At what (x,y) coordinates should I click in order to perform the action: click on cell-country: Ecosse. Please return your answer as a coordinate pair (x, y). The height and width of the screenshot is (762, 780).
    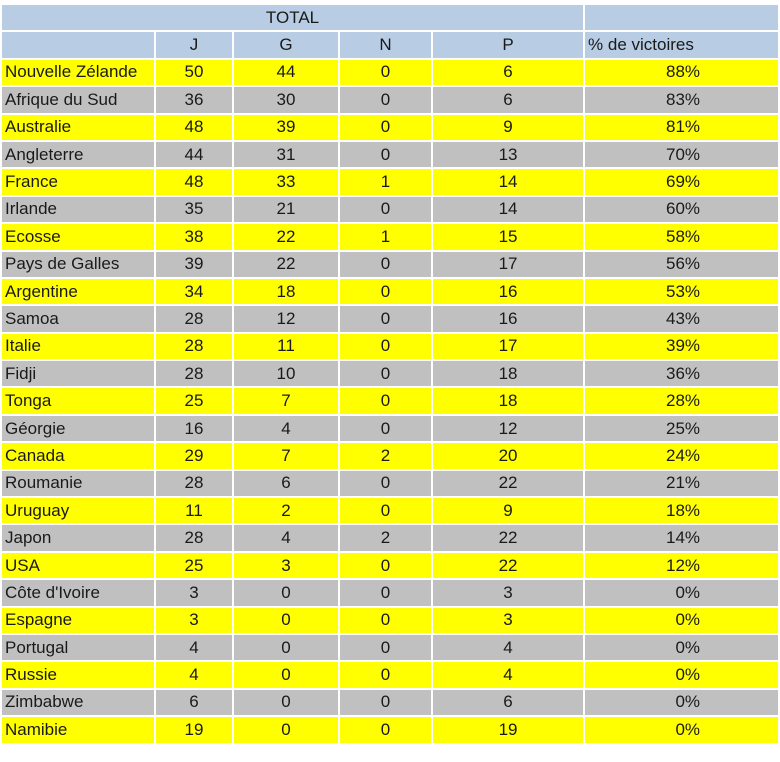
    Looking at the image, I should click on (78, 237).